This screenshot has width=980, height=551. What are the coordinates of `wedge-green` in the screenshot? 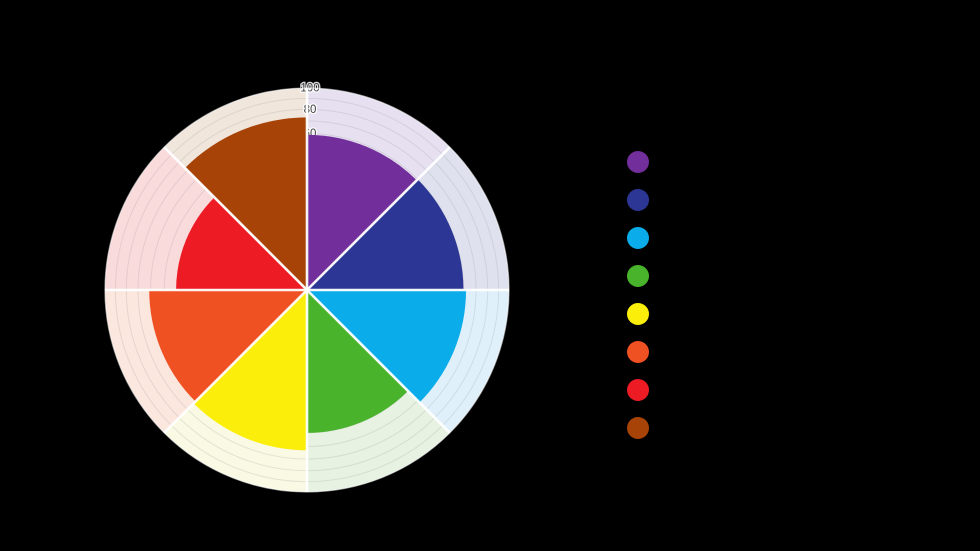 It's located at (357, 361).